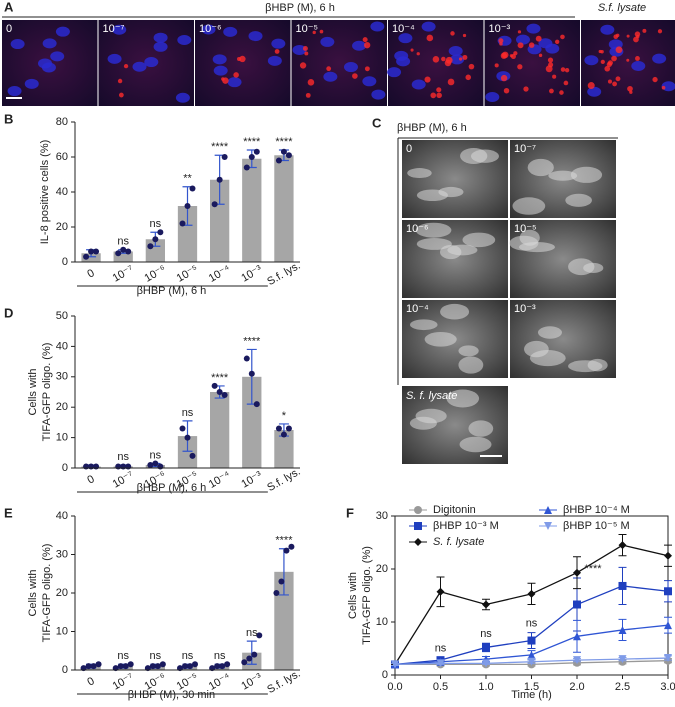  I want to click on image-label: 10⁻³, so click(500, 29).